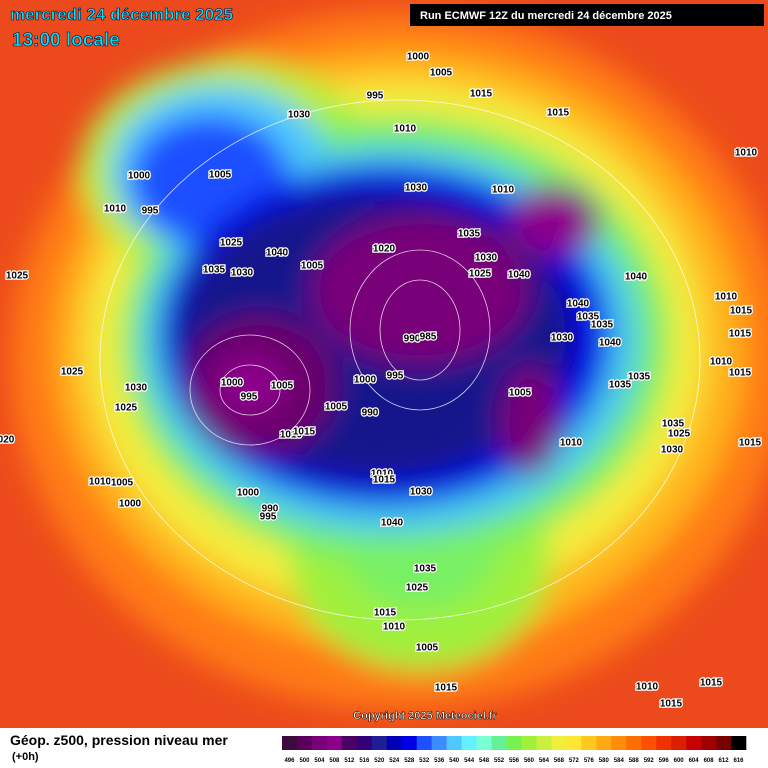  What do you see at coordinates (439, 761) in the screenshot?
I see `scale-label: 536` at bounding box center [439, 761].